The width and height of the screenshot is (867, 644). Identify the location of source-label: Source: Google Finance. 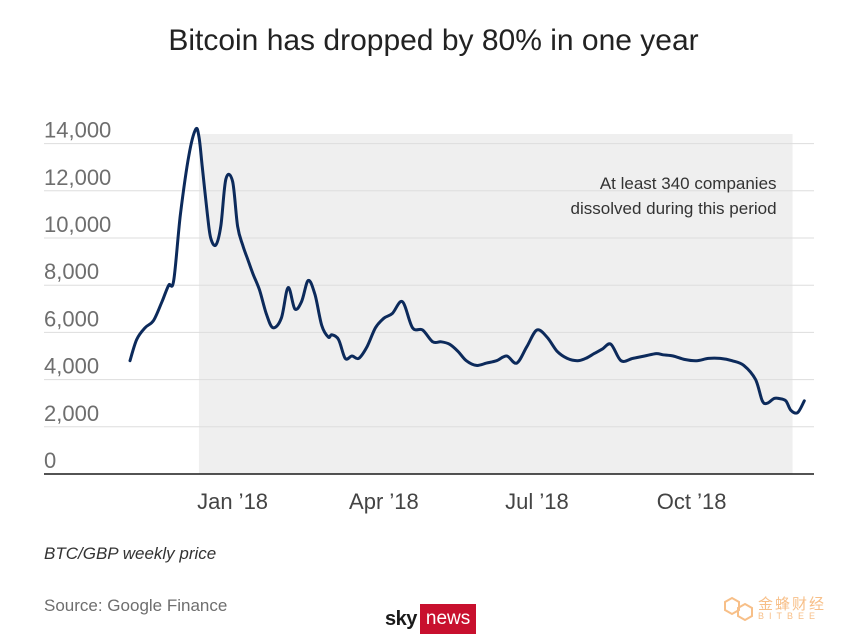
(136, 605).